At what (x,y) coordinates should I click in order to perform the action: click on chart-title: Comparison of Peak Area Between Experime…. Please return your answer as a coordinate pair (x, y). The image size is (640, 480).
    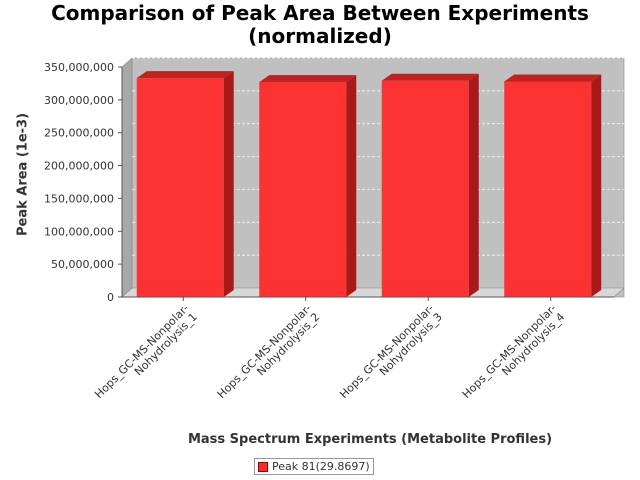
    Looking at the image, I should click on (320, 24).